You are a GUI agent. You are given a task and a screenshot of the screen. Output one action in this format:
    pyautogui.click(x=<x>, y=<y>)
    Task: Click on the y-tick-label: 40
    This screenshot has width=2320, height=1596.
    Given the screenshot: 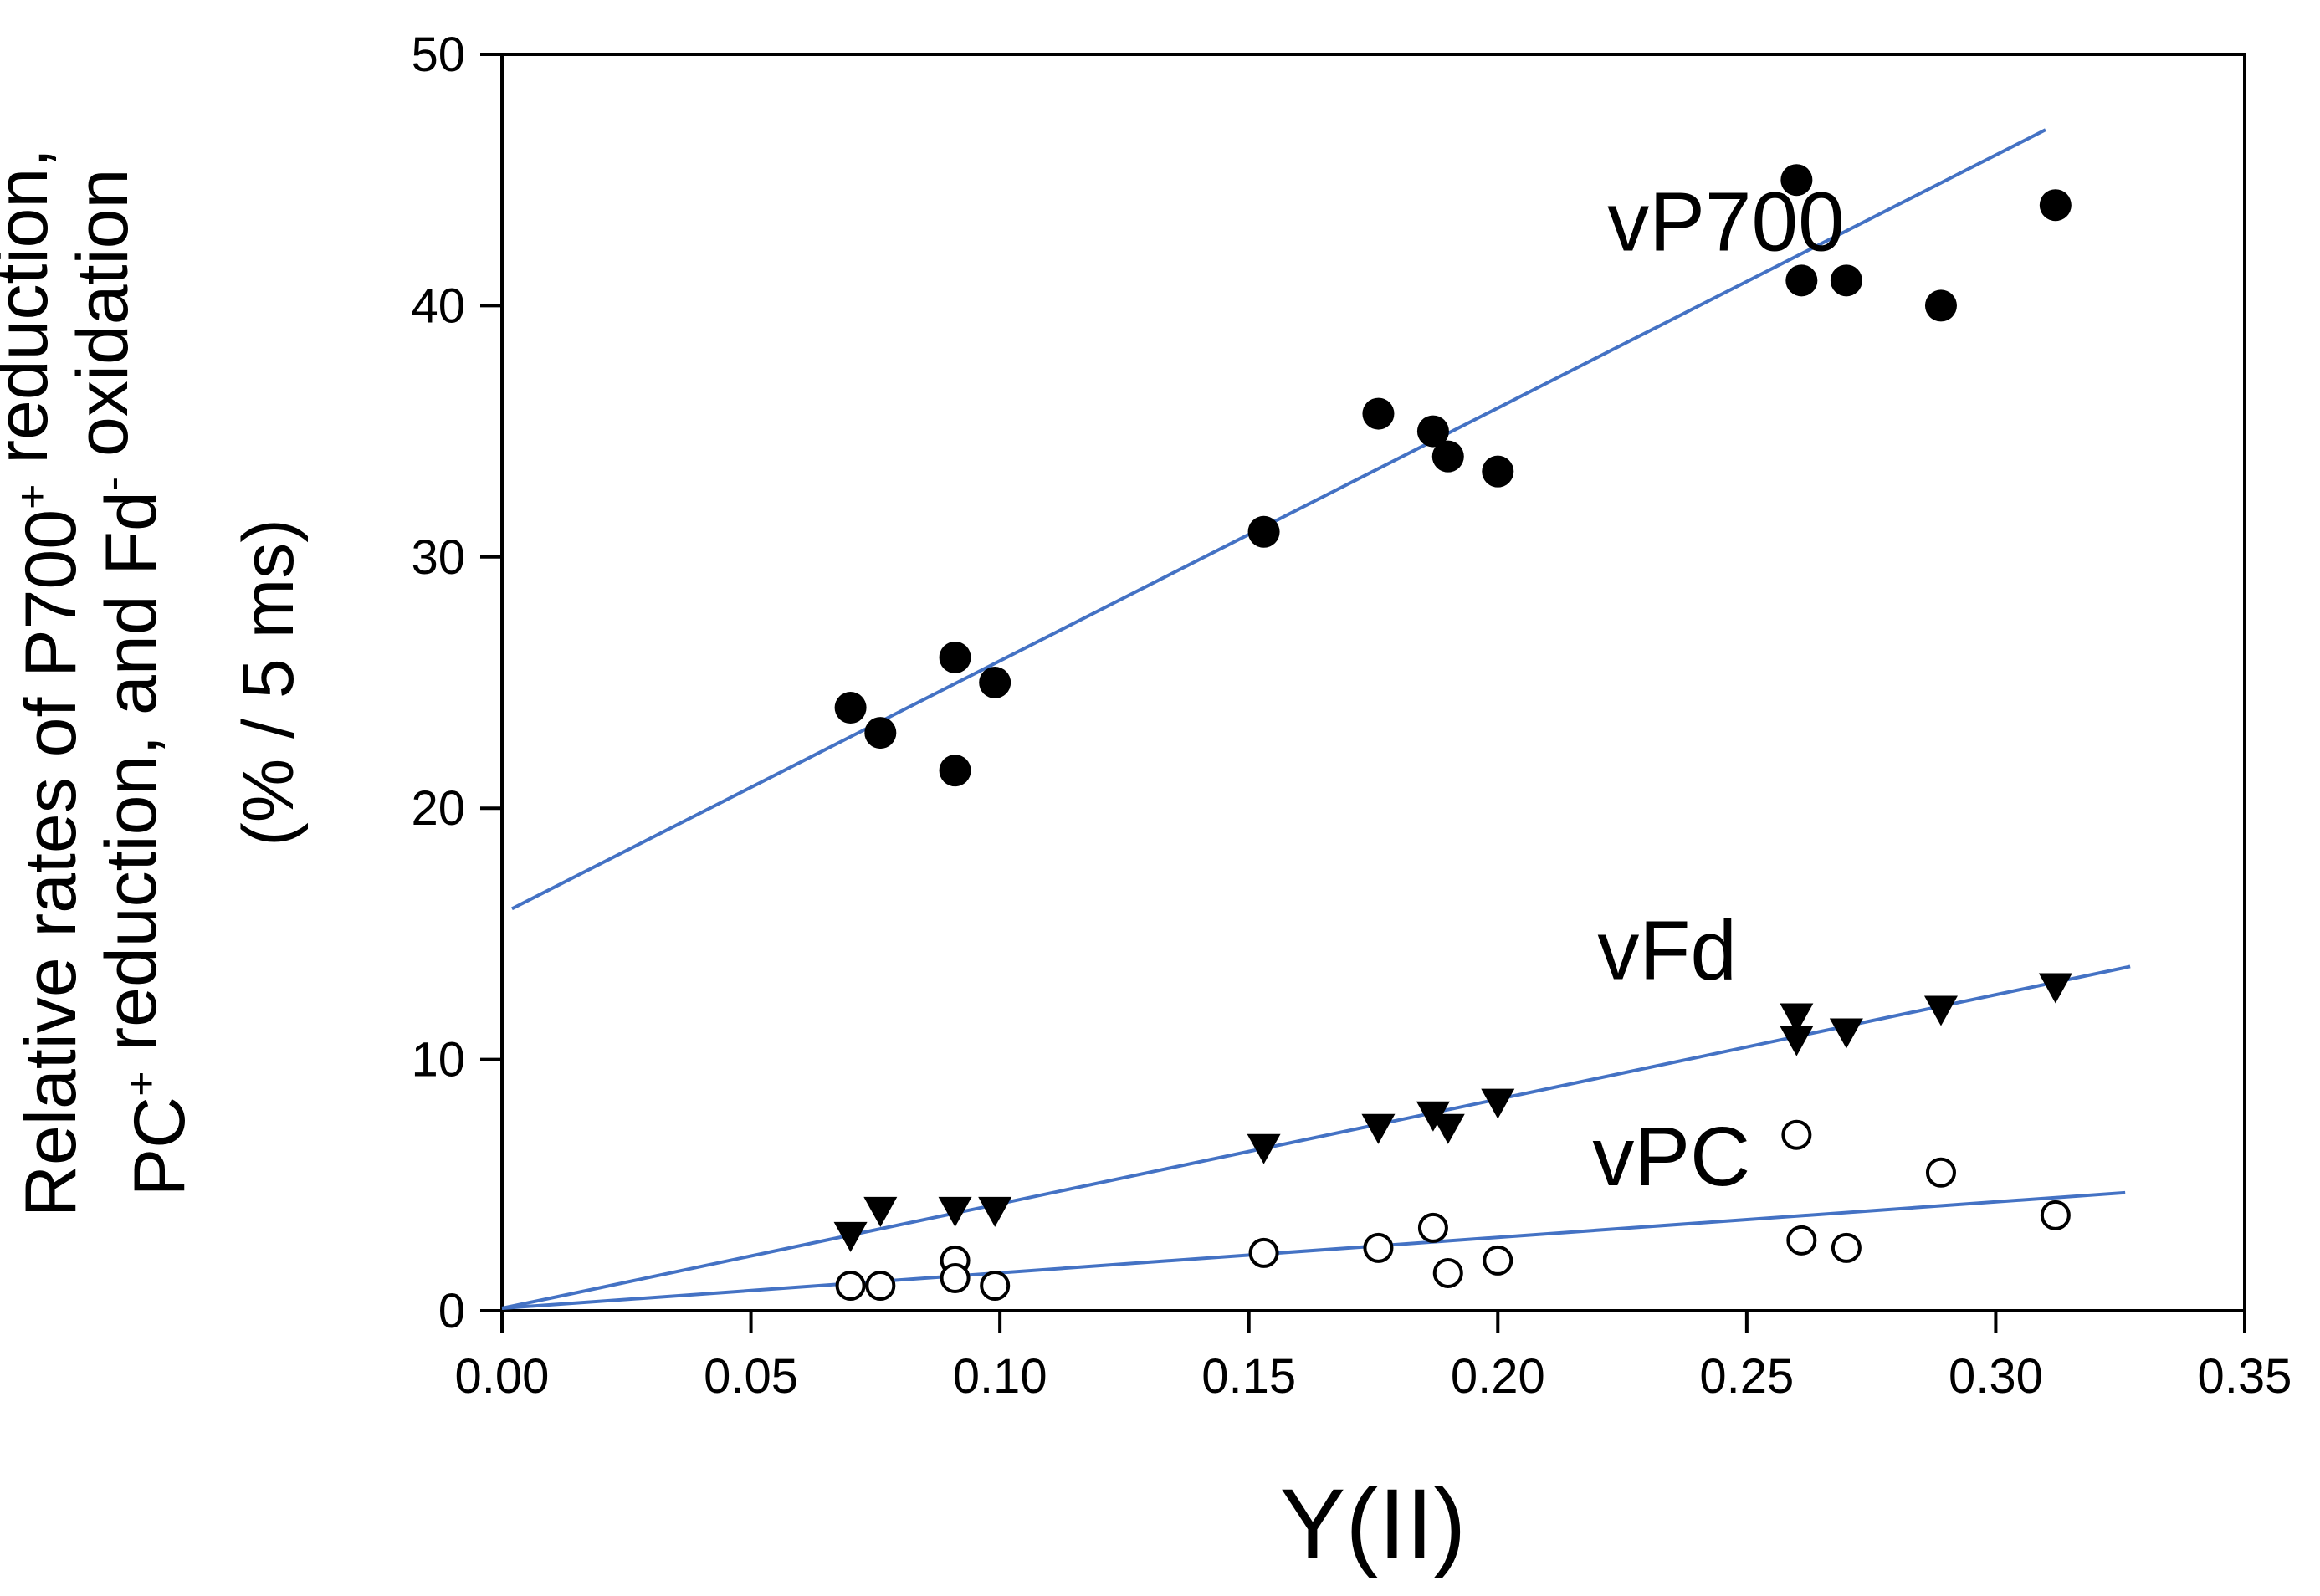 What is the action you would take?
    pyautogui.click(x=438, y=306)
    